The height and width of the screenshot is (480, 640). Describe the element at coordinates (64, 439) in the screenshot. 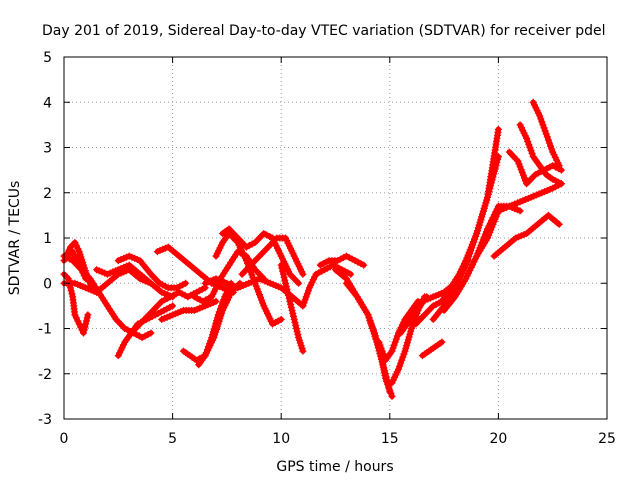

I see `x-tick-label: 0` at that location.